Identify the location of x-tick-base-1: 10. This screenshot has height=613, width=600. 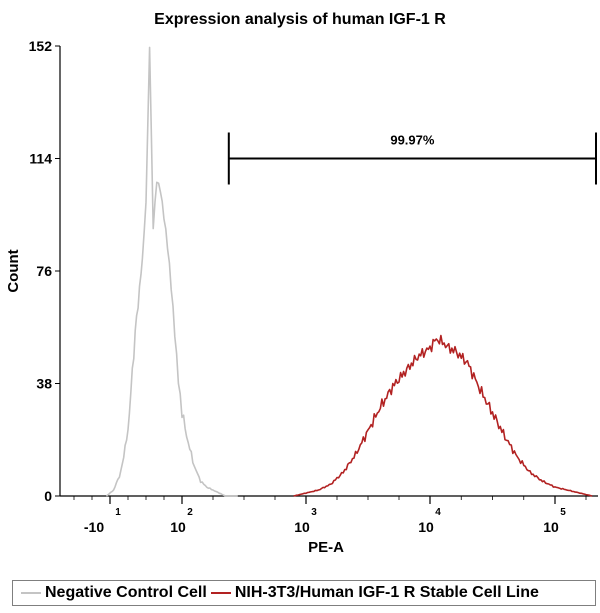
(178, 527).